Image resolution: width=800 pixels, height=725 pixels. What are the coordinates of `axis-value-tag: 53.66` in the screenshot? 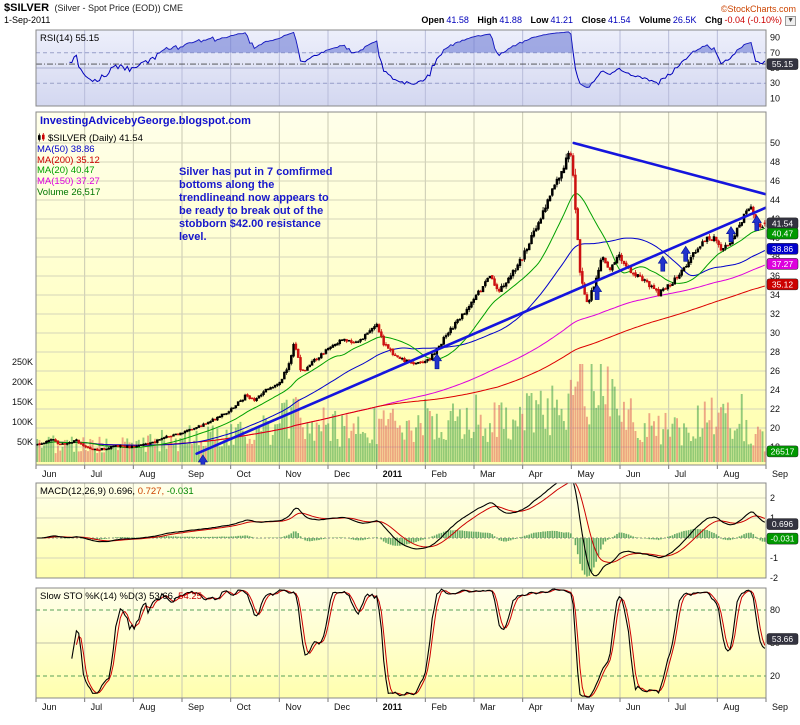 It's located at (782, 639).